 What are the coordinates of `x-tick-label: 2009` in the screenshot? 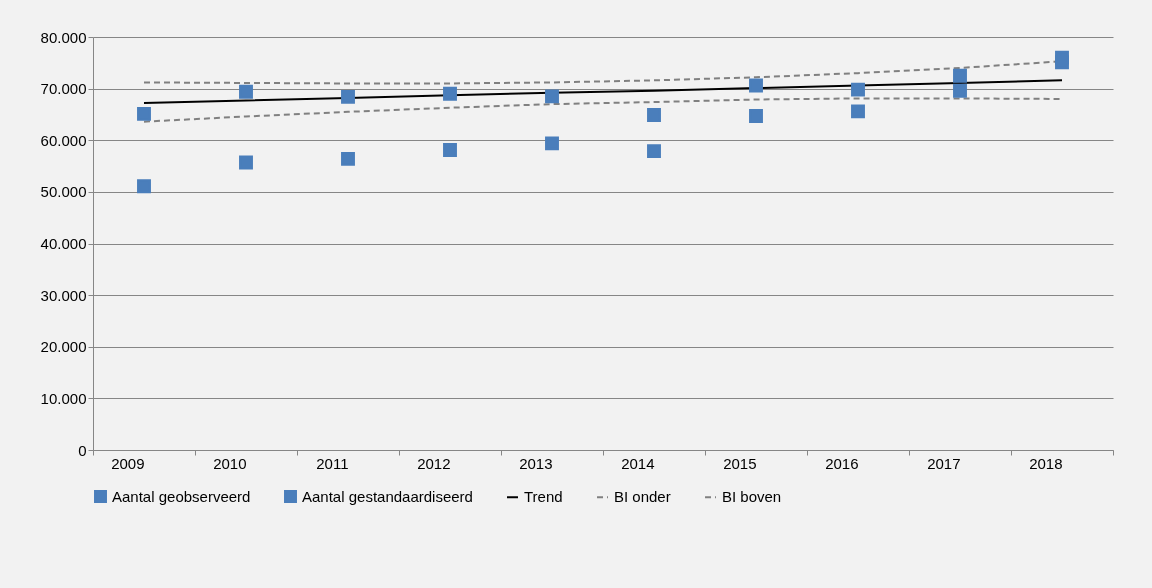 It's located at (128, 463).